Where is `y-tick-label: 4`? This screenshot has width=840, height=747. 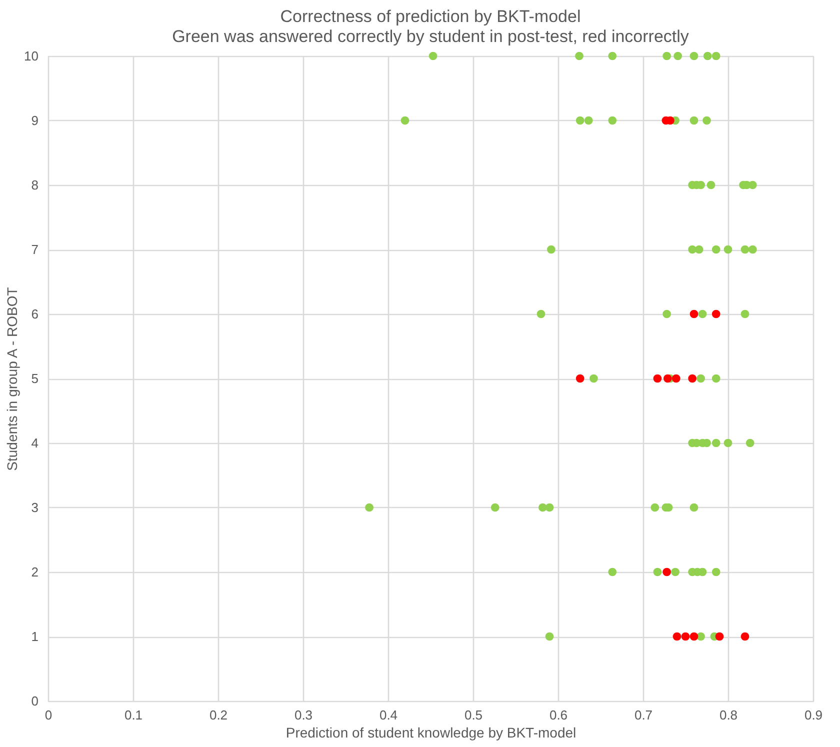 y-tick-label: 4 is located at coordinates (34, 443).